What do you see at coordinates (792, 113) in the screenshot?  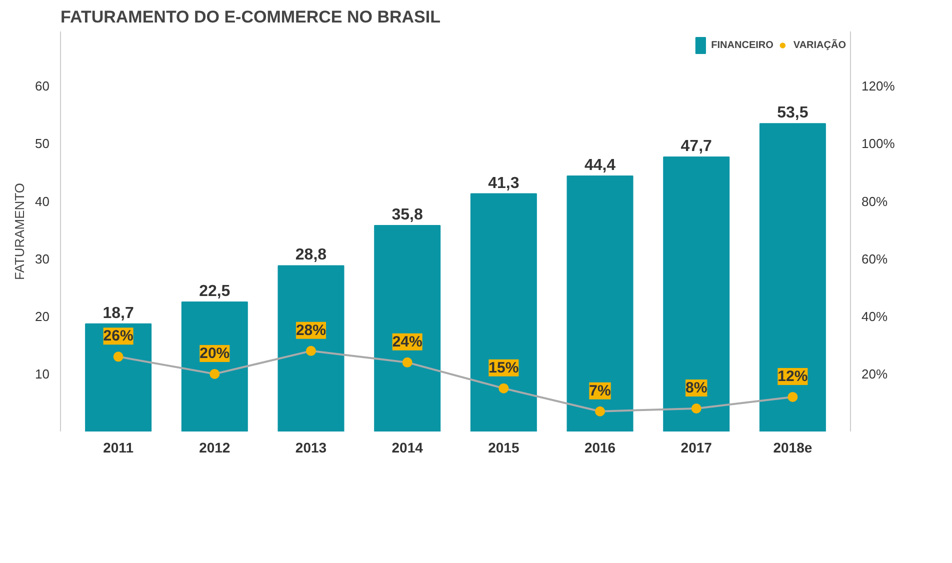 I see `data-label: 53,5` at bounding box center [792, 113].